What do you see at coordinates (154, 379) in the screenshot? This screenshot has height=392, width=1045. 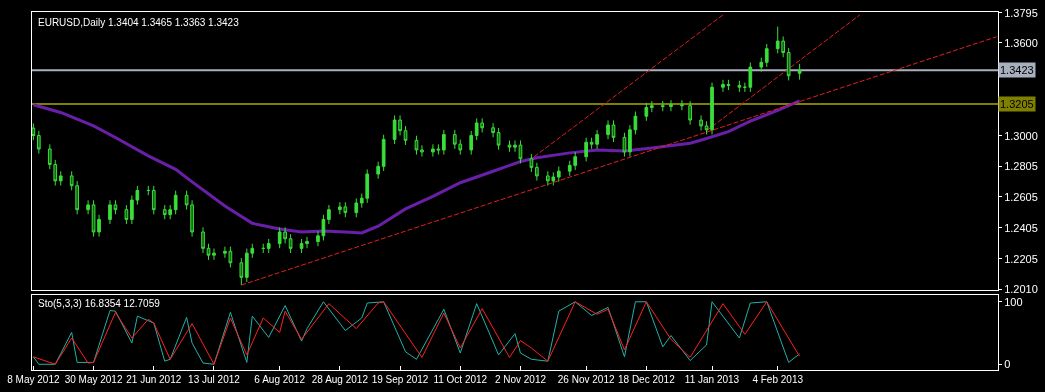 I see `x-tick-label: 21 Jun 2012` at bounding box center [154, 379].